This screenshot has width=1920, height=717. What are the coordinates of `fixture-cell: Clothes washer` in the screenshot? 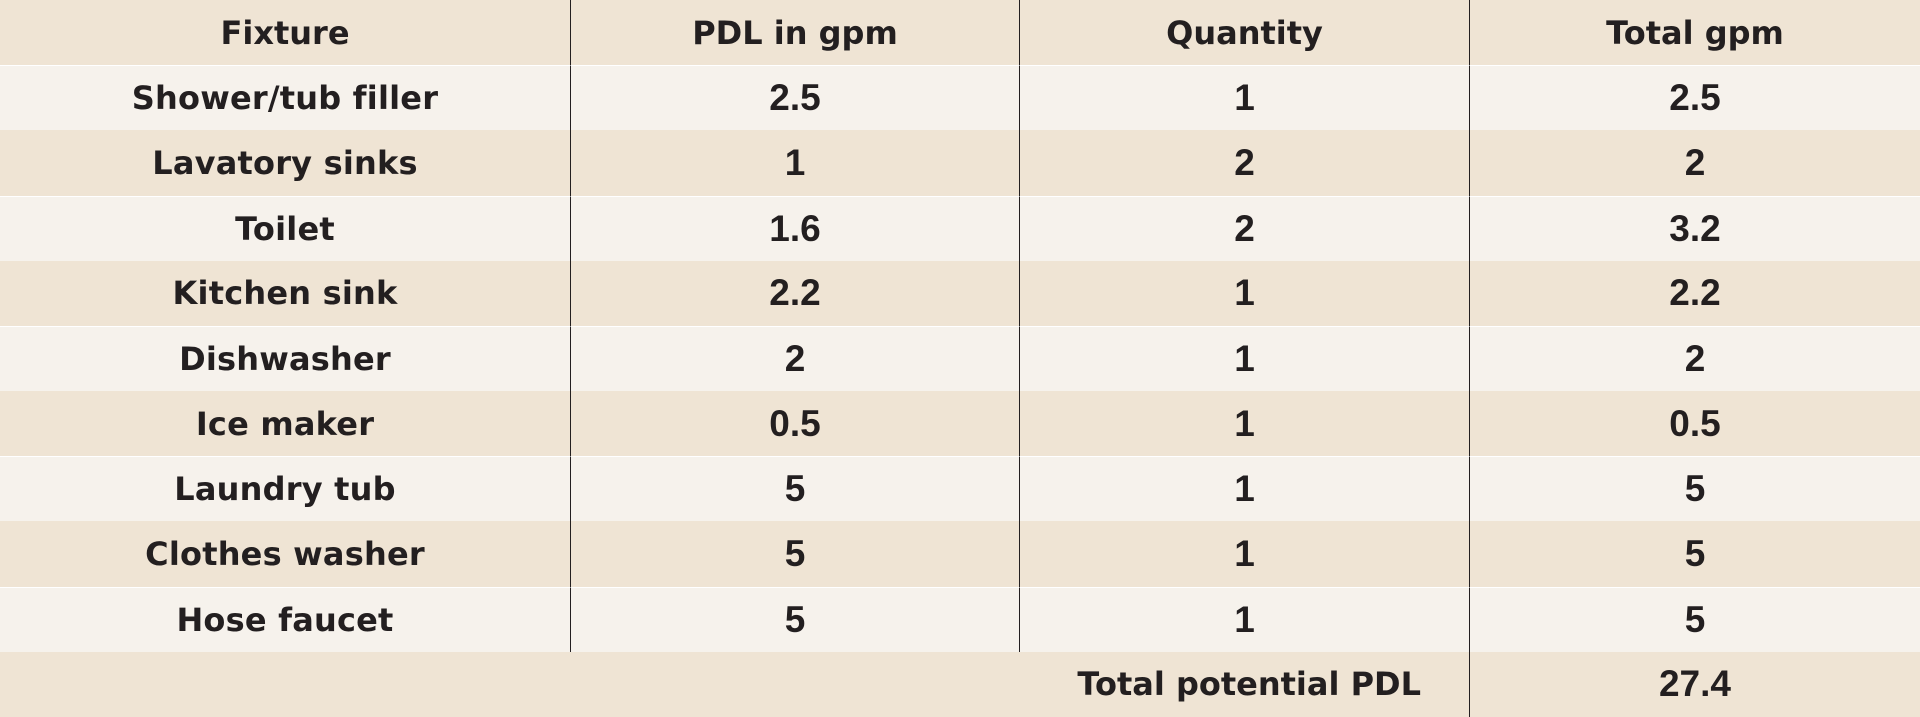 It's located at (285, 554).